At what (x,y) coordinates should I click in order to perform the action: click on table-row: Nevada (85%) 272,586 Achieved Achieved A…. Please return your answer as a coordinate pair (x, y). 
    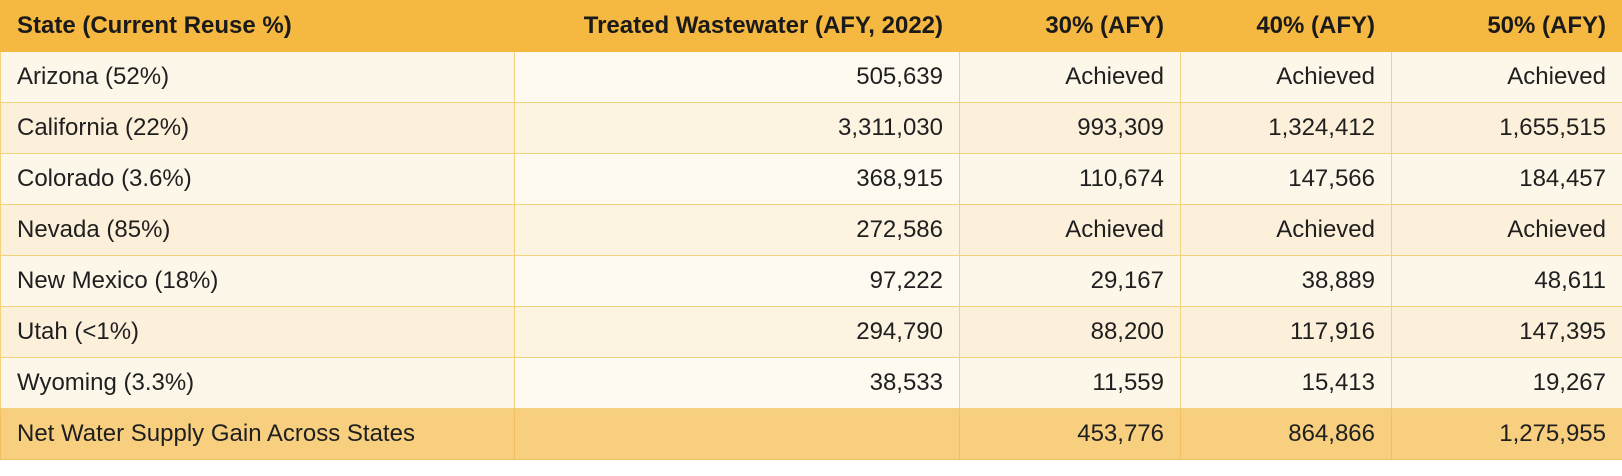
    Looking at the image, I should click on (811, 230).